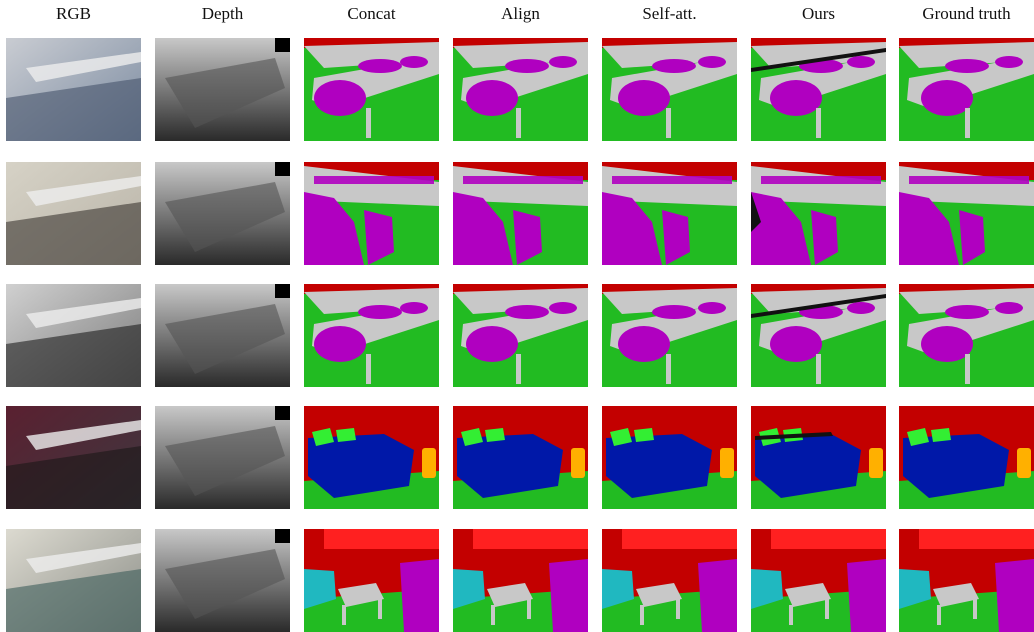  What do you see at coordinates (818, 13) in the screenshot?
I see `header-ours: Ours` at bounding box center [818, 13].